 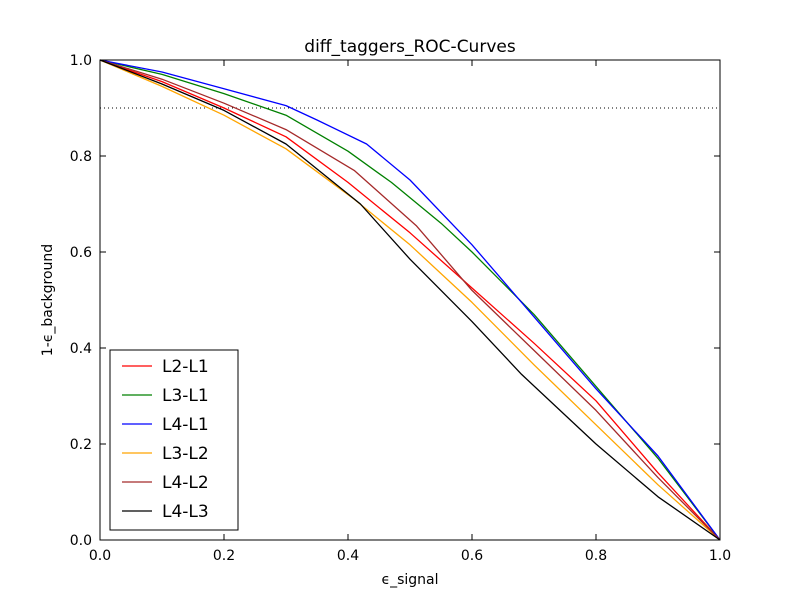 I want to click on legend-box, so click(x=174, y=440).